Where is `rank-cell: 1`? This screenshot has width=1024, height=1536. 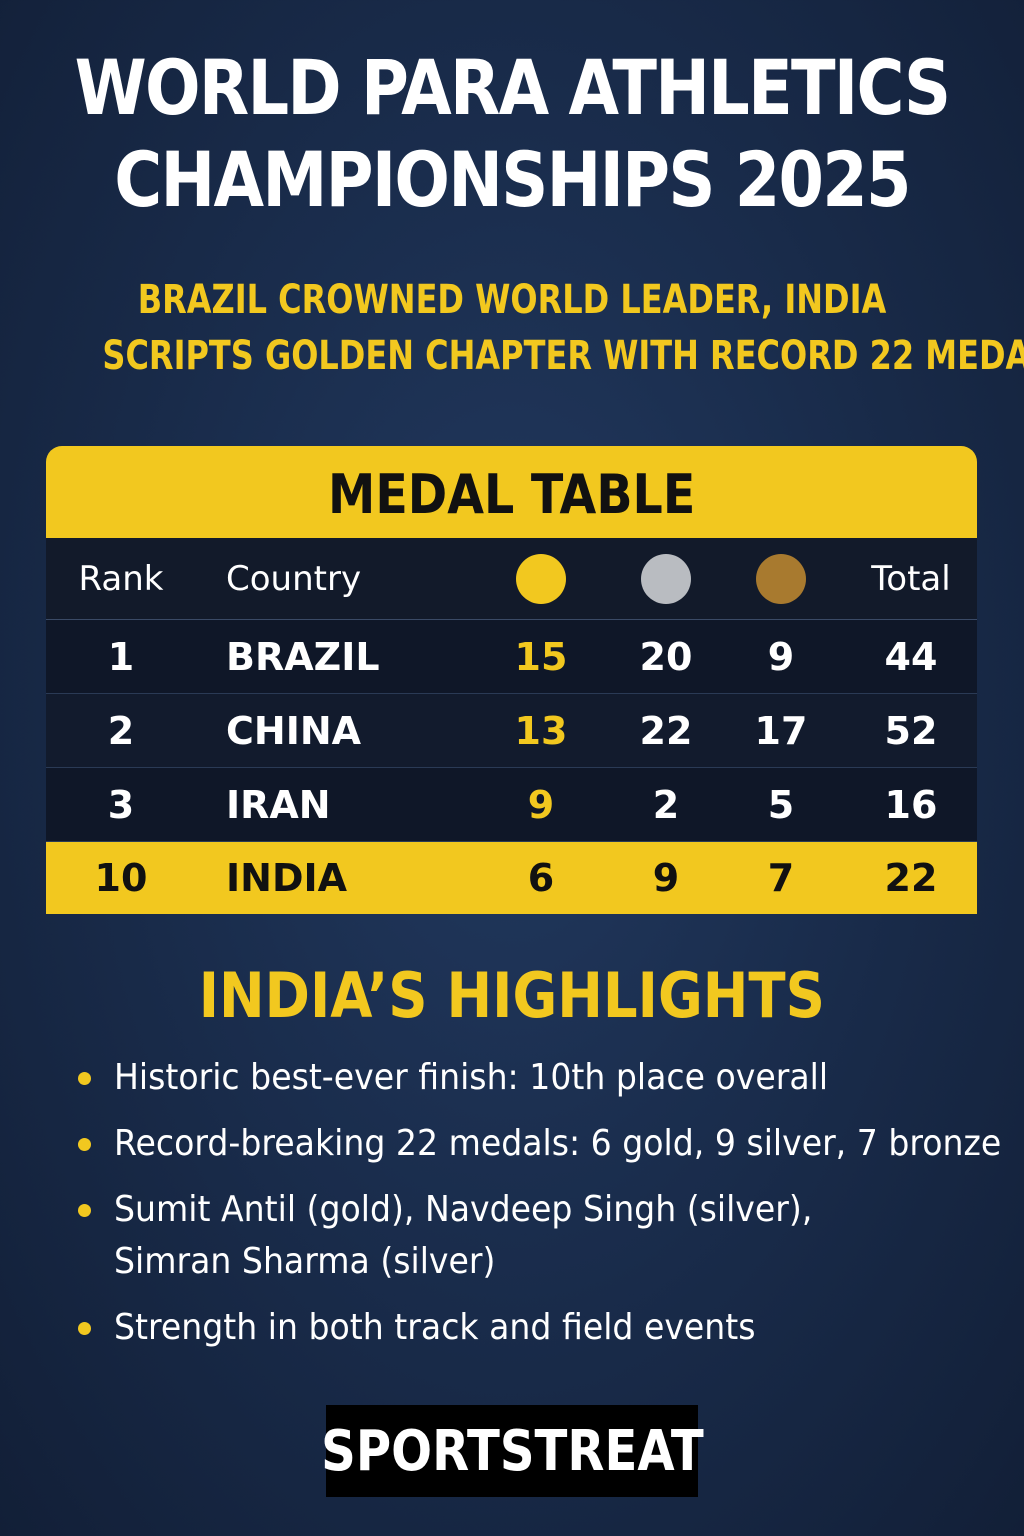
rank-cell: 1 is located at coordinates (121, 656).